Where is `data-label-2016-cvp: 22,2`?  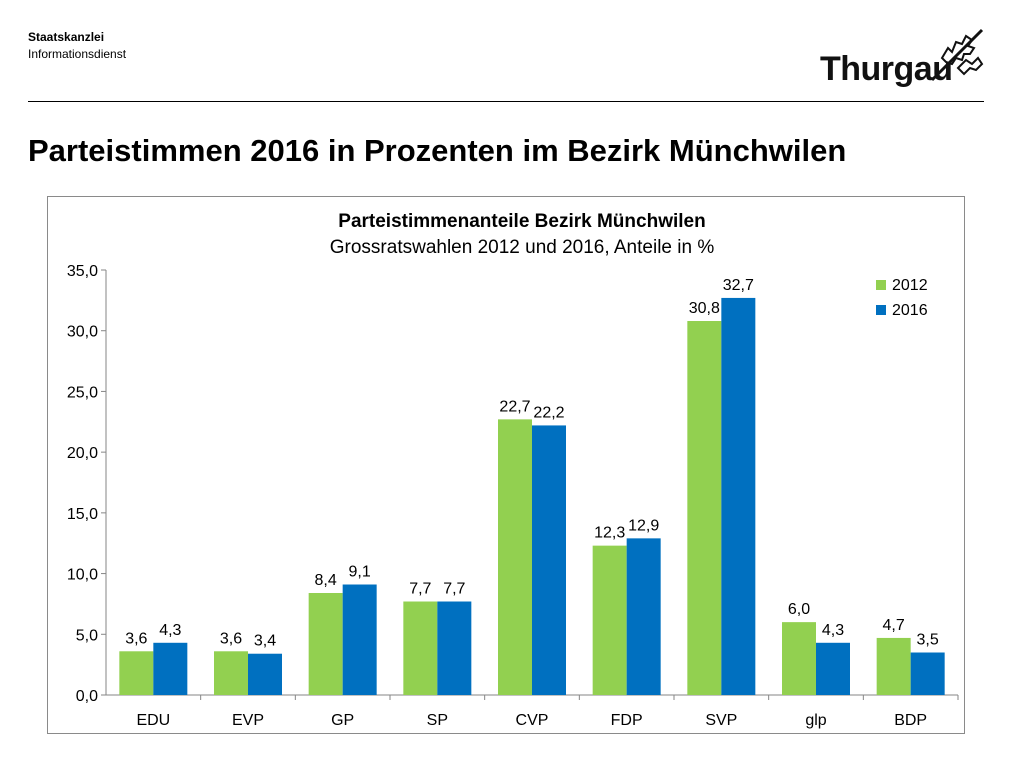 data-label-2016-cvp: 22,2 is located at coordinates (548, 412).